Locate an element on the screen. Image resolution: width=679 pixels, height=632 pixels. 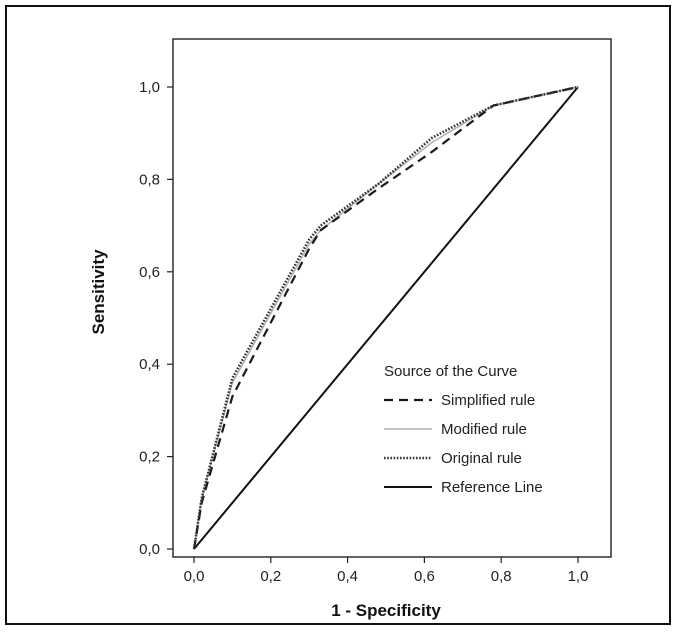
y-tick-label: 0,0 is located at coordinates (149, 549).